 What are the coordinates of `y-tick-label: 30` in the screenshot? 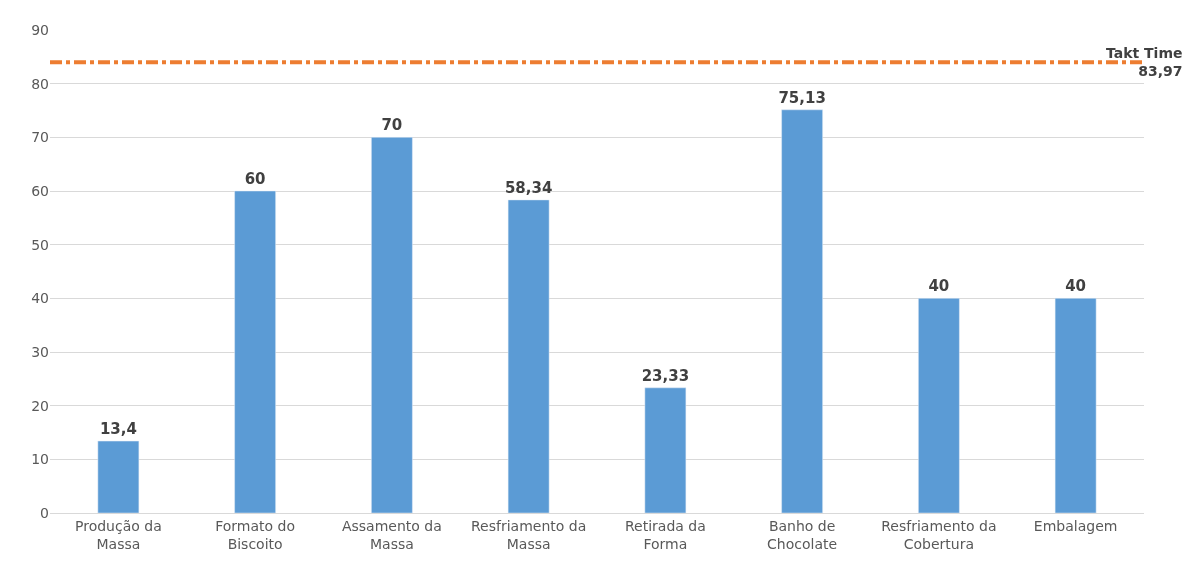 It's located at (40, 351).